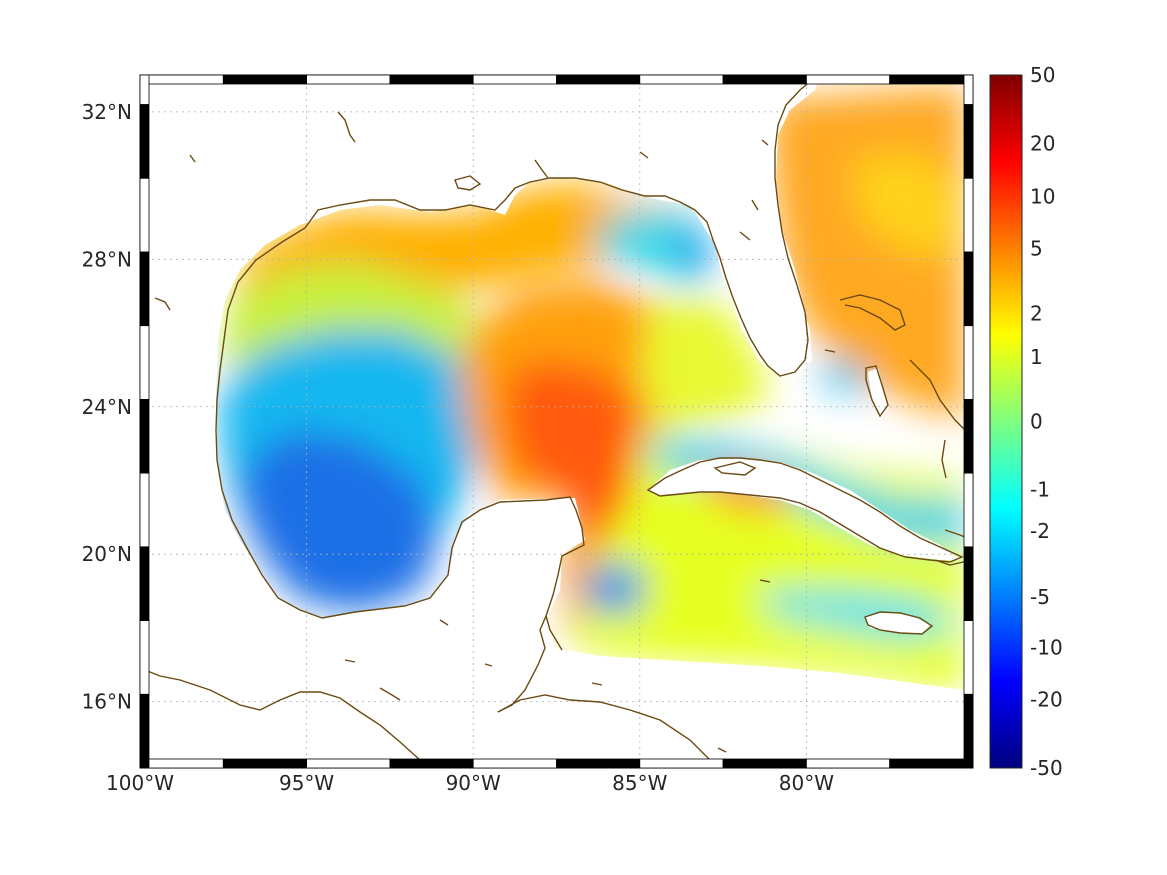 This screenshot has height=875, width=1167. What do you see at coordinates (107, 112) in the screenshot?
I see `lat-tick-label: 32°N` at bounding box center [107, 112].